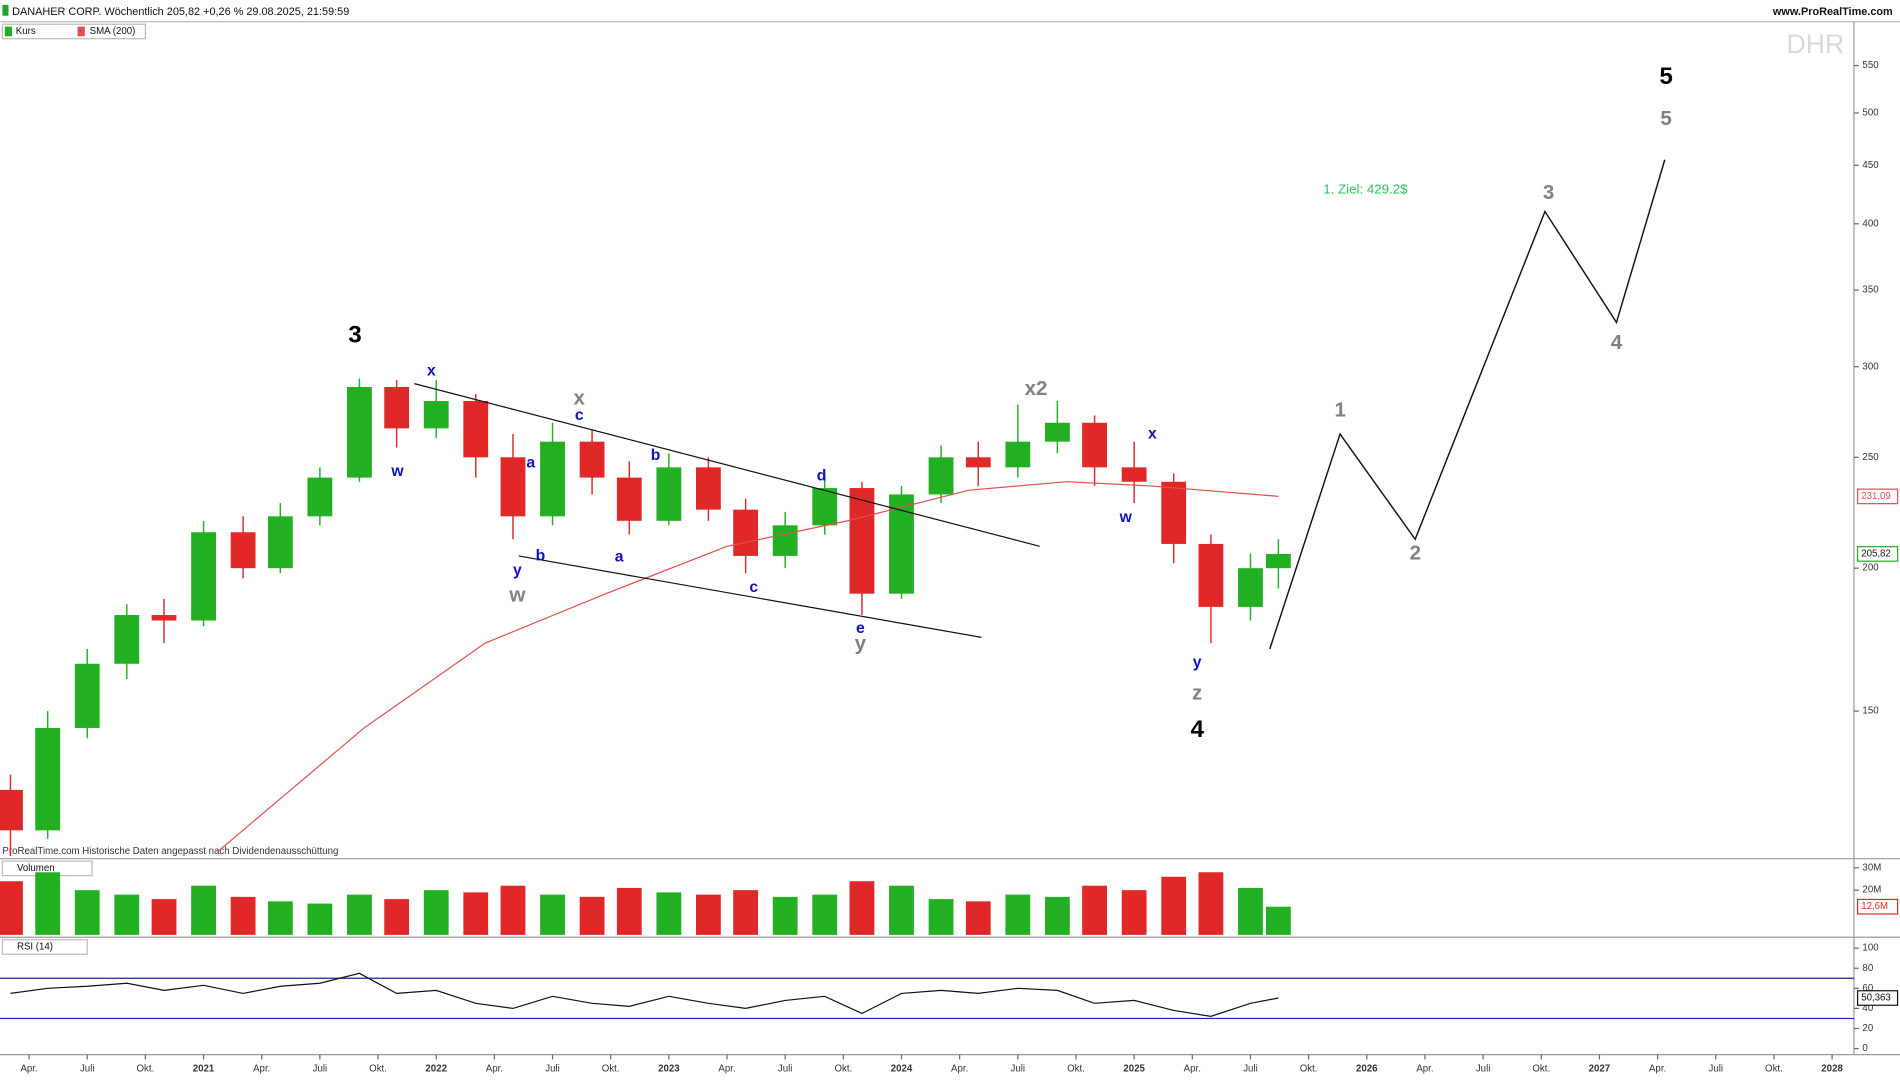 The image size is (1900, 1080). What do you see at coordinates (1467, 404) in the screenshot?
I see `projection-line` at bounding box center [1467, 404].